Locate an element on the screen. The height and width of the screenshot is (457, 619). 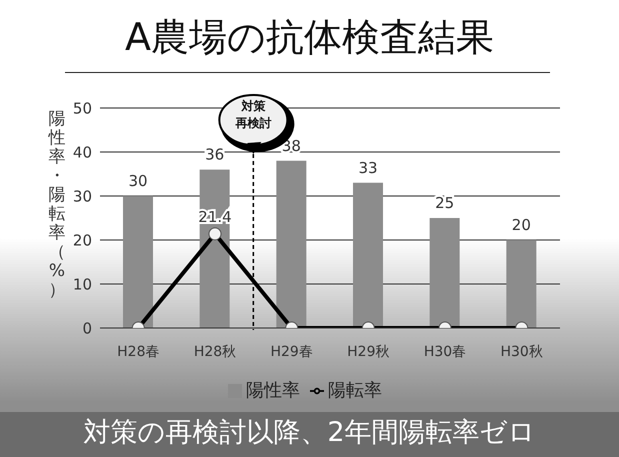
annotation: 対策再検討 is located at coordinates (253, 114).